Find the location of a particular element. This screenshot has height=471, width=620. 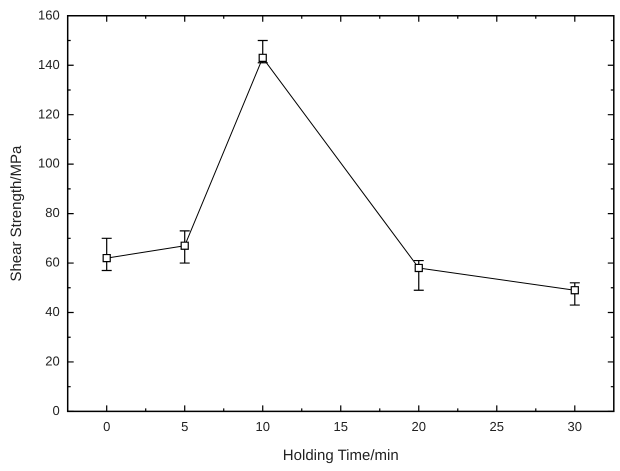

y-axis-title: Shear Strength/MPa is located at coordinates (17, 213).